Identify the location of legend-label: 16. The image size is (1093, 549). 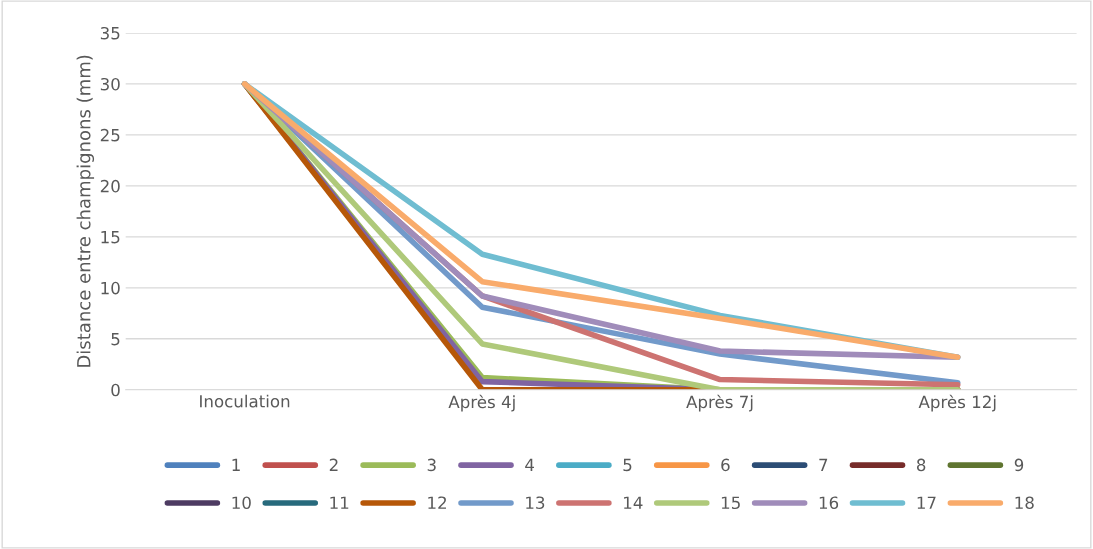
(829, 503).